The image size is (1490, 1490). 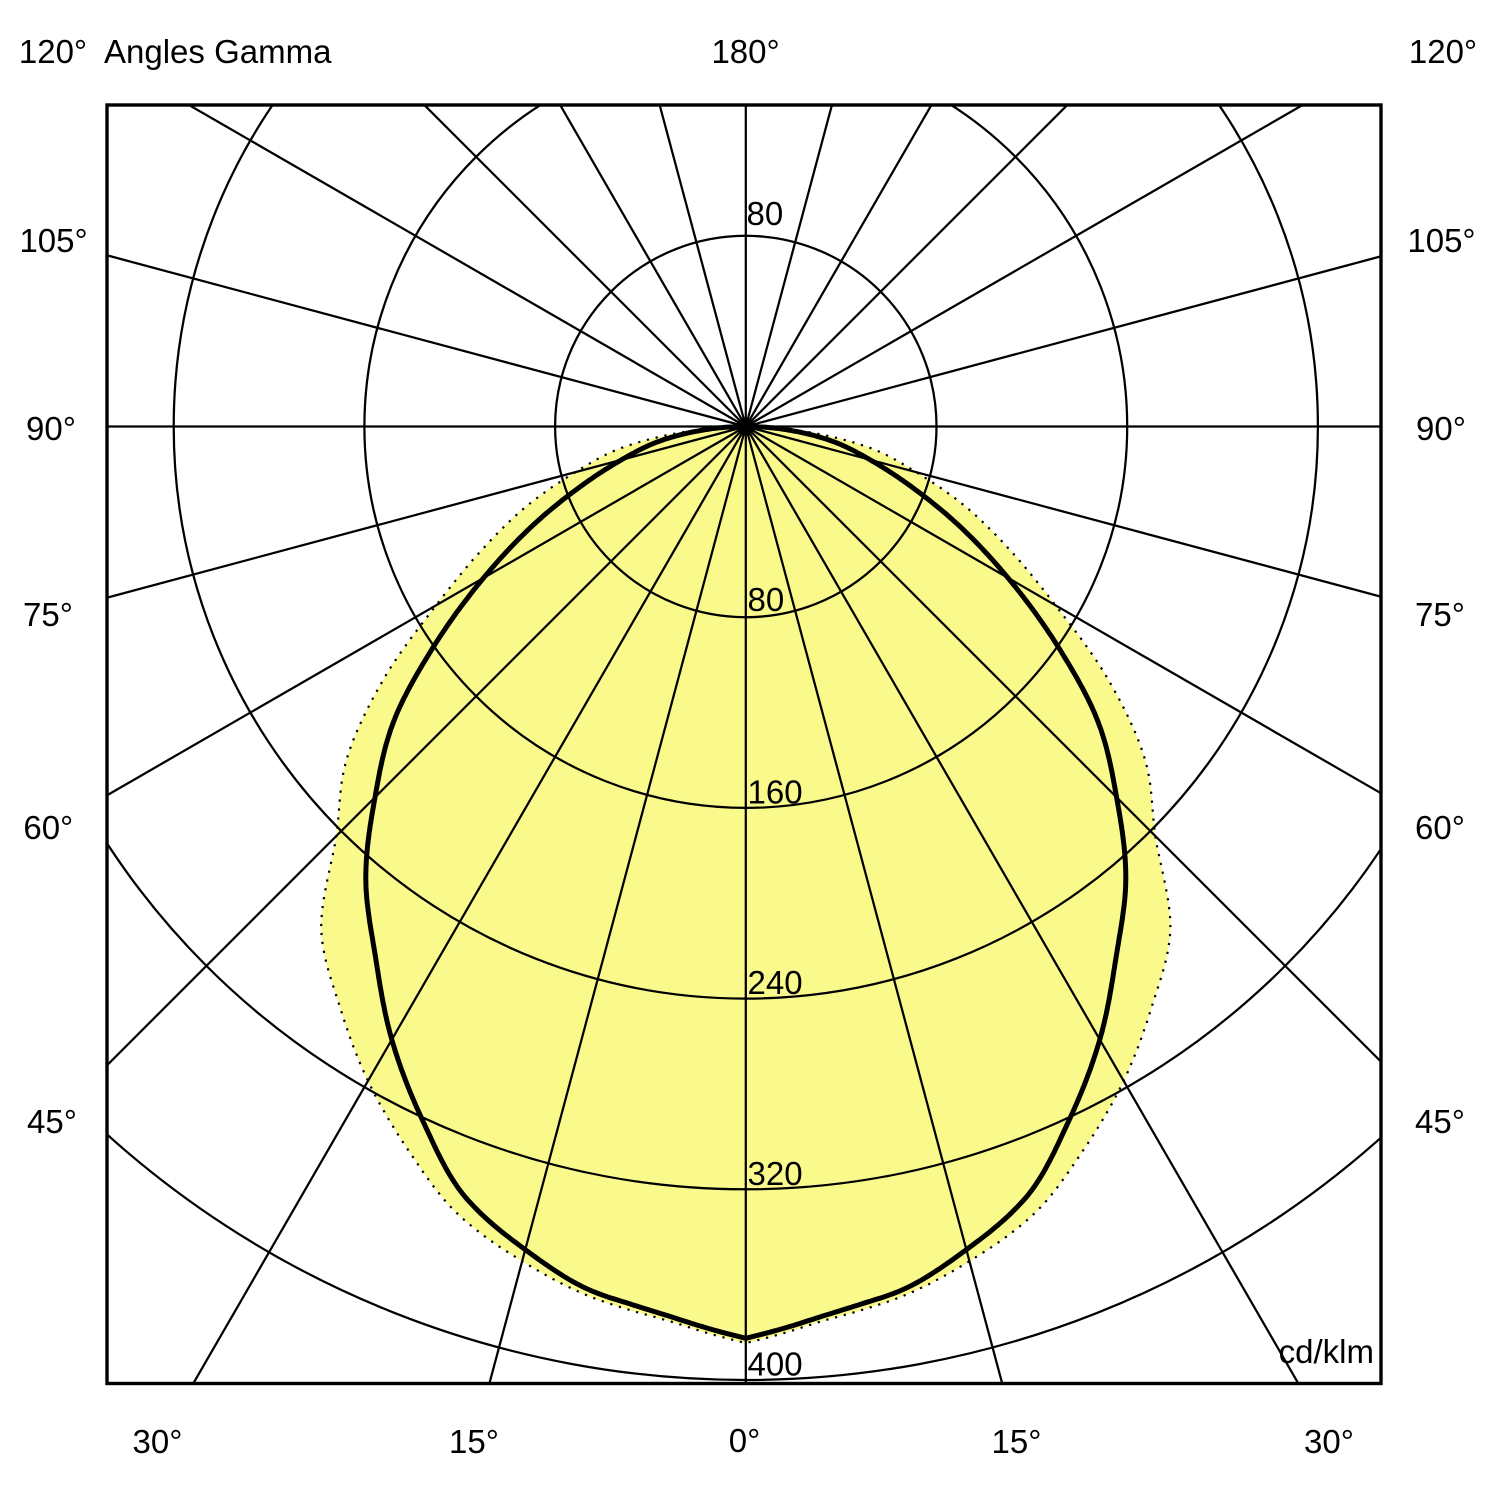 I want to click on svg-text: 160, so click(x=775, y=792).